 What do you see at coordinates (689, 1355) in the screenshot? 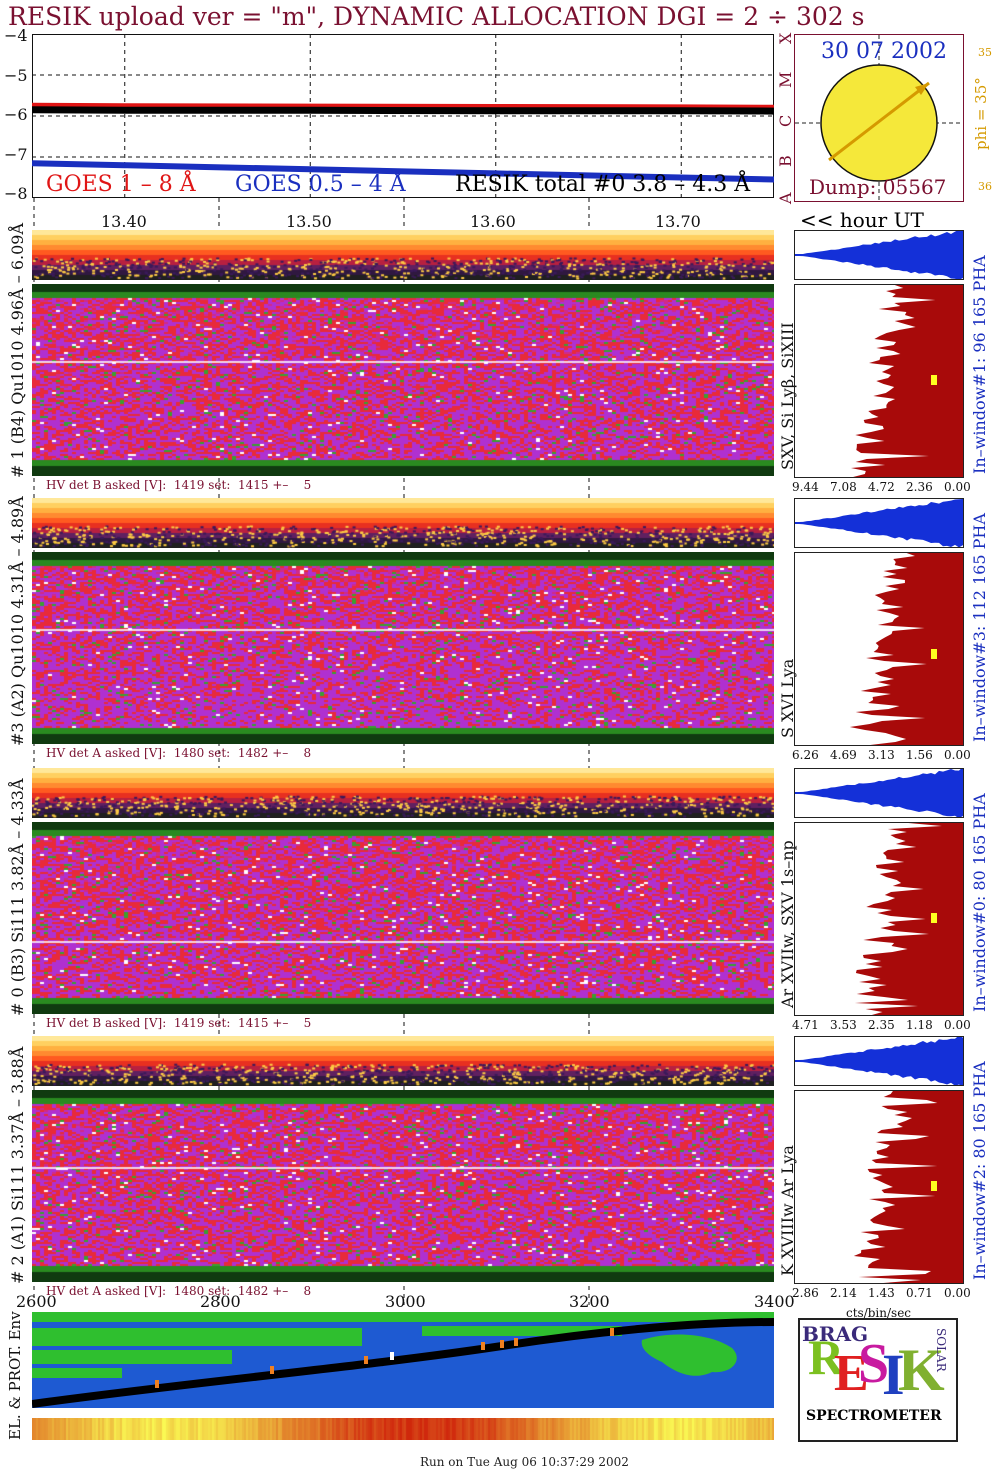
I see `africa-shape` at bounding box center [689, 1355].